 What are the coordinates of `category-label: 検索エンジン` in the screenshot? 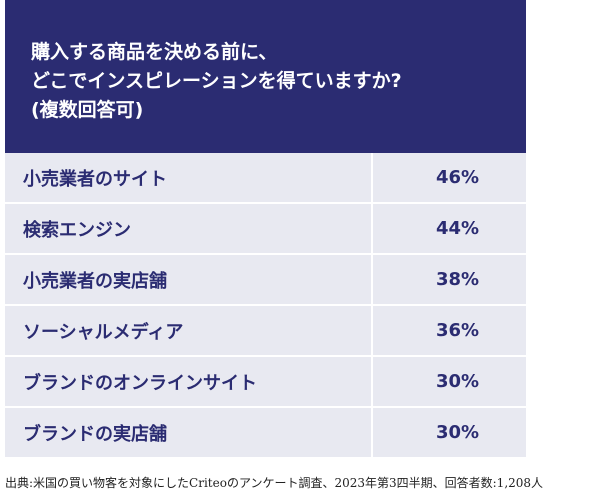 It's located at (77, 230).